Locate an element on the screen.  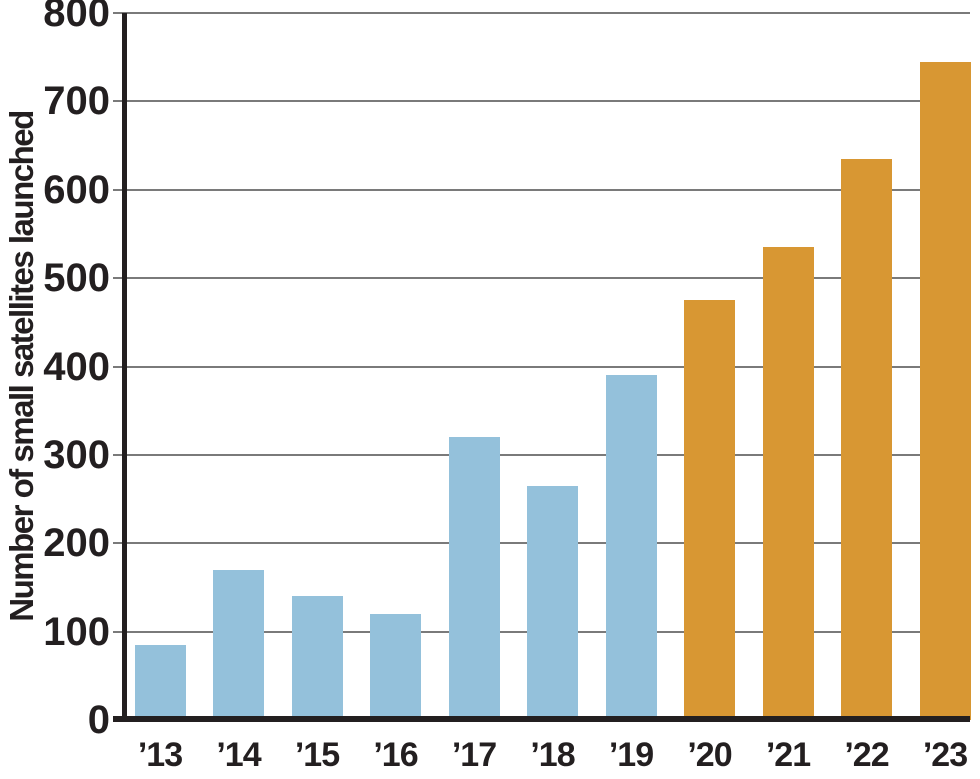
x-tick-label-23: ’23 is located at coordinates (945, 755).